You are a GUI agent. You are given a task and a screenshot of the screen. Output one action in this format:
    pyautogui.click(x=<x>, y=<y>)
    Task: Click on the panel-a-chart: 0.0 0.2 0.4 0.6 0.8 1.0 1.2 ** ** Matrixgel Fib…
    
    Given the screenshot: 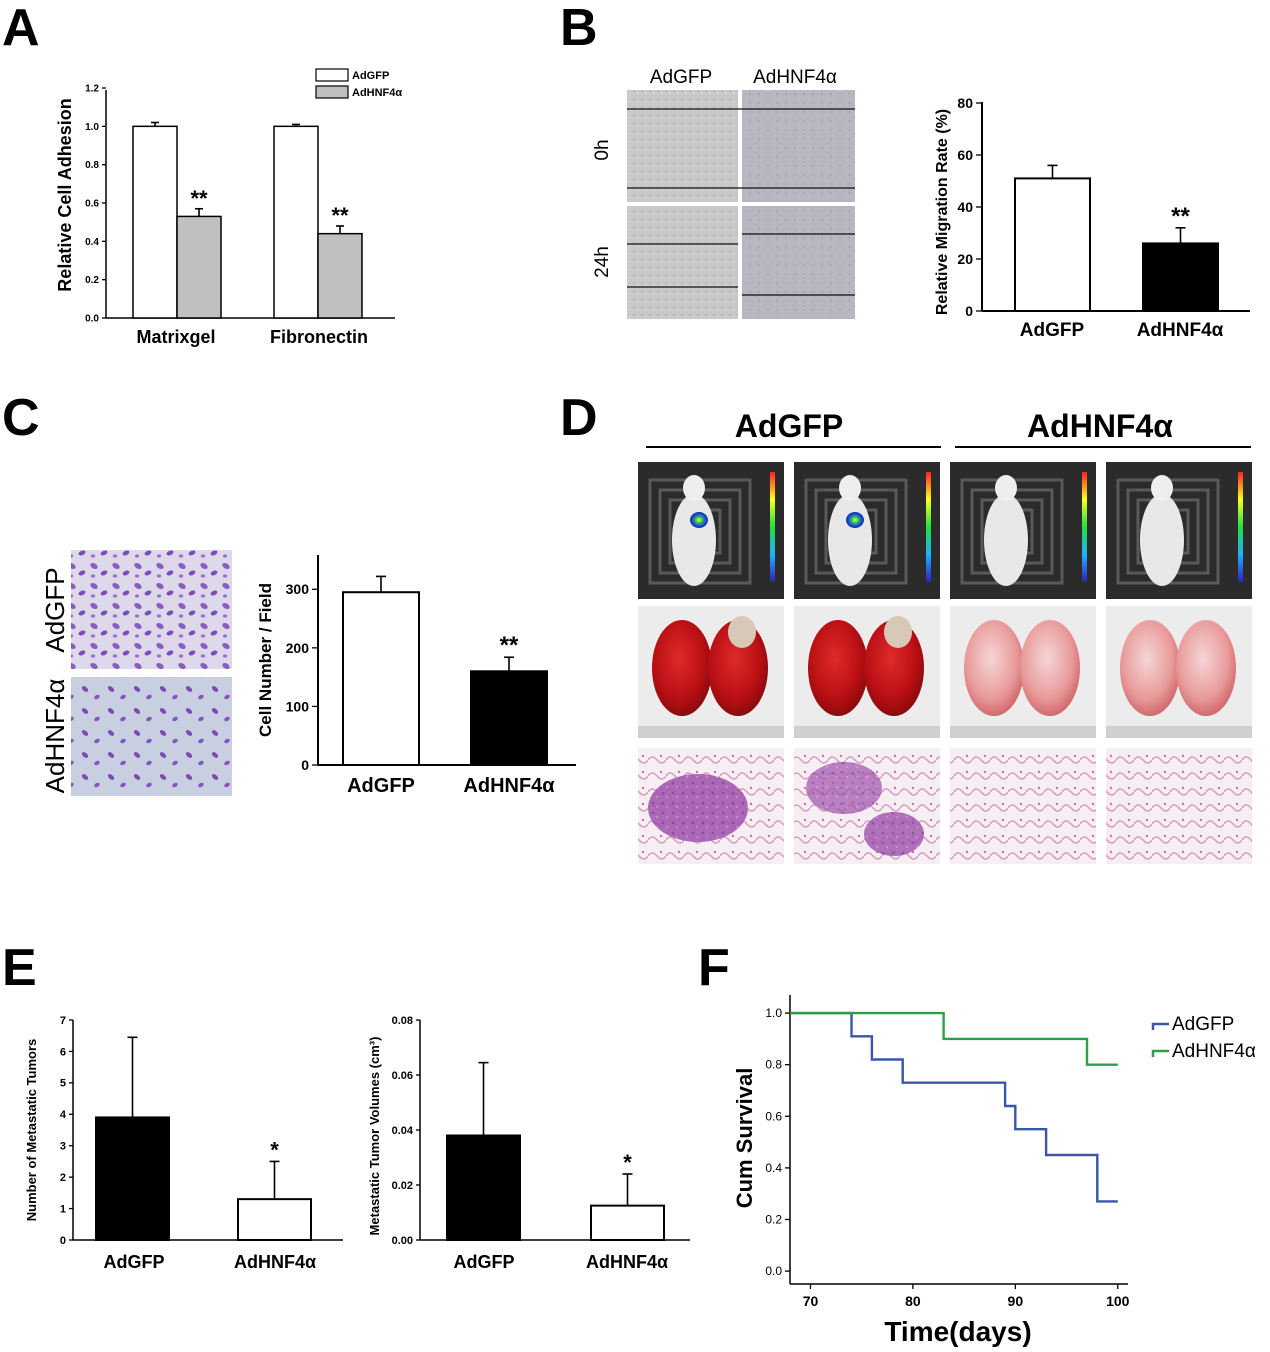 What is the action you would take?
    pyautogui.click(x=228, y=207)
    